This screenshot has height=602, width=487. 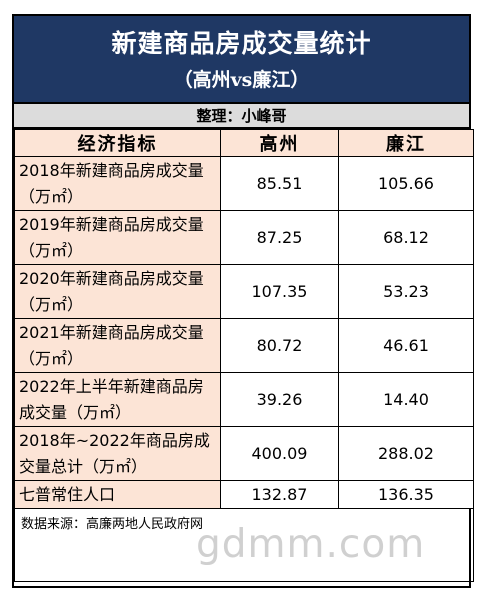 I want to click on row-label: 2022年上半年新建商品房成交量（万㎡）, so click(x=117, y=399).